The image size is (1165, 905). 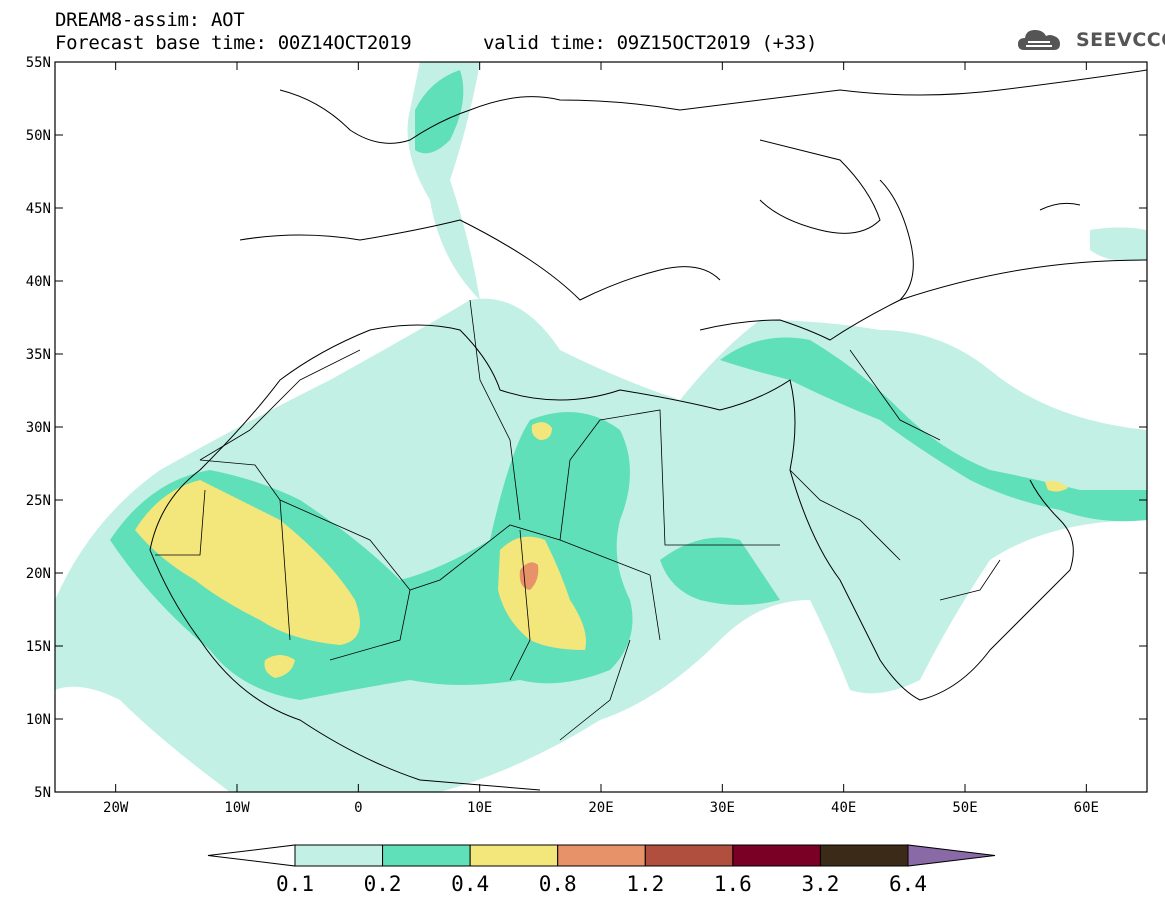 What do you see at coordinates (237, 808) in the screenshot?
I see `lon-label: 10W` at bounding box center [237, 808].